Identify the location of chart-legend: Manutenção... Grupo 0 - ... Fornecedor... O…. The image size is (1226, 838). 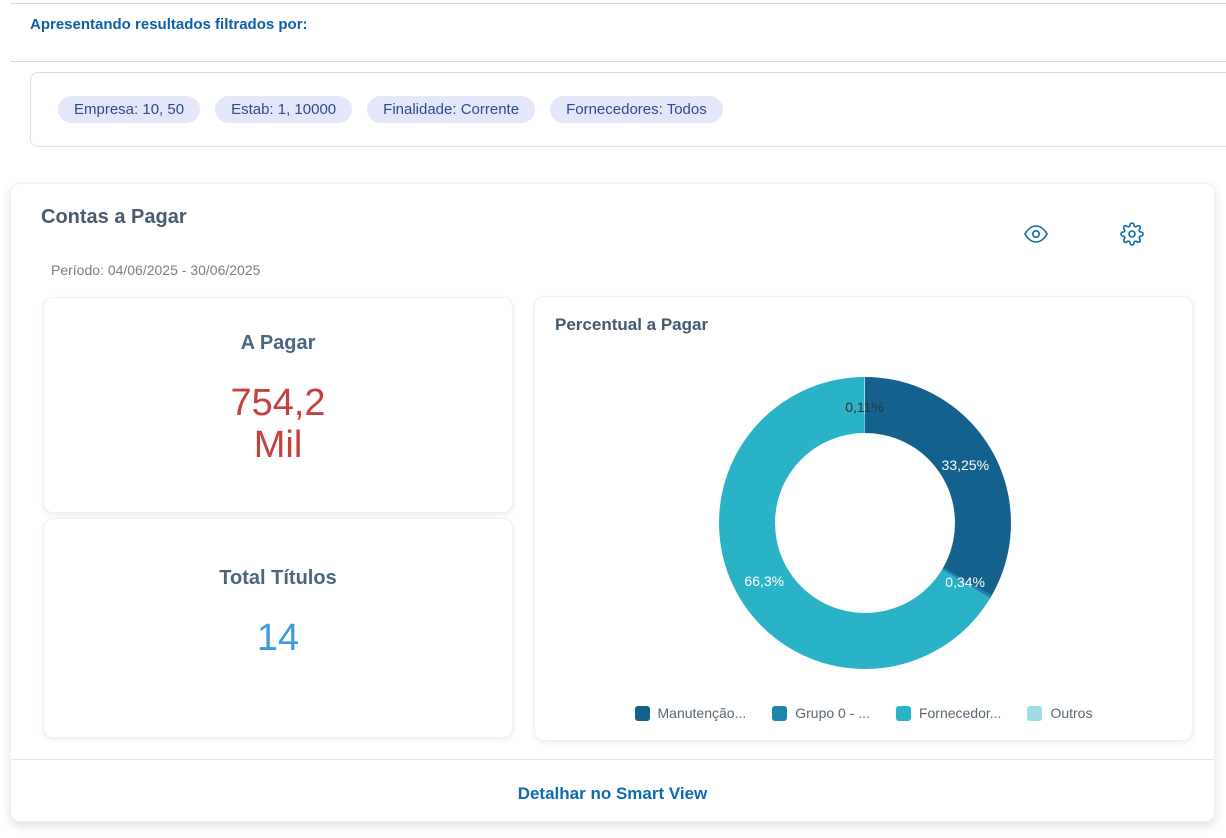
(863, 713).